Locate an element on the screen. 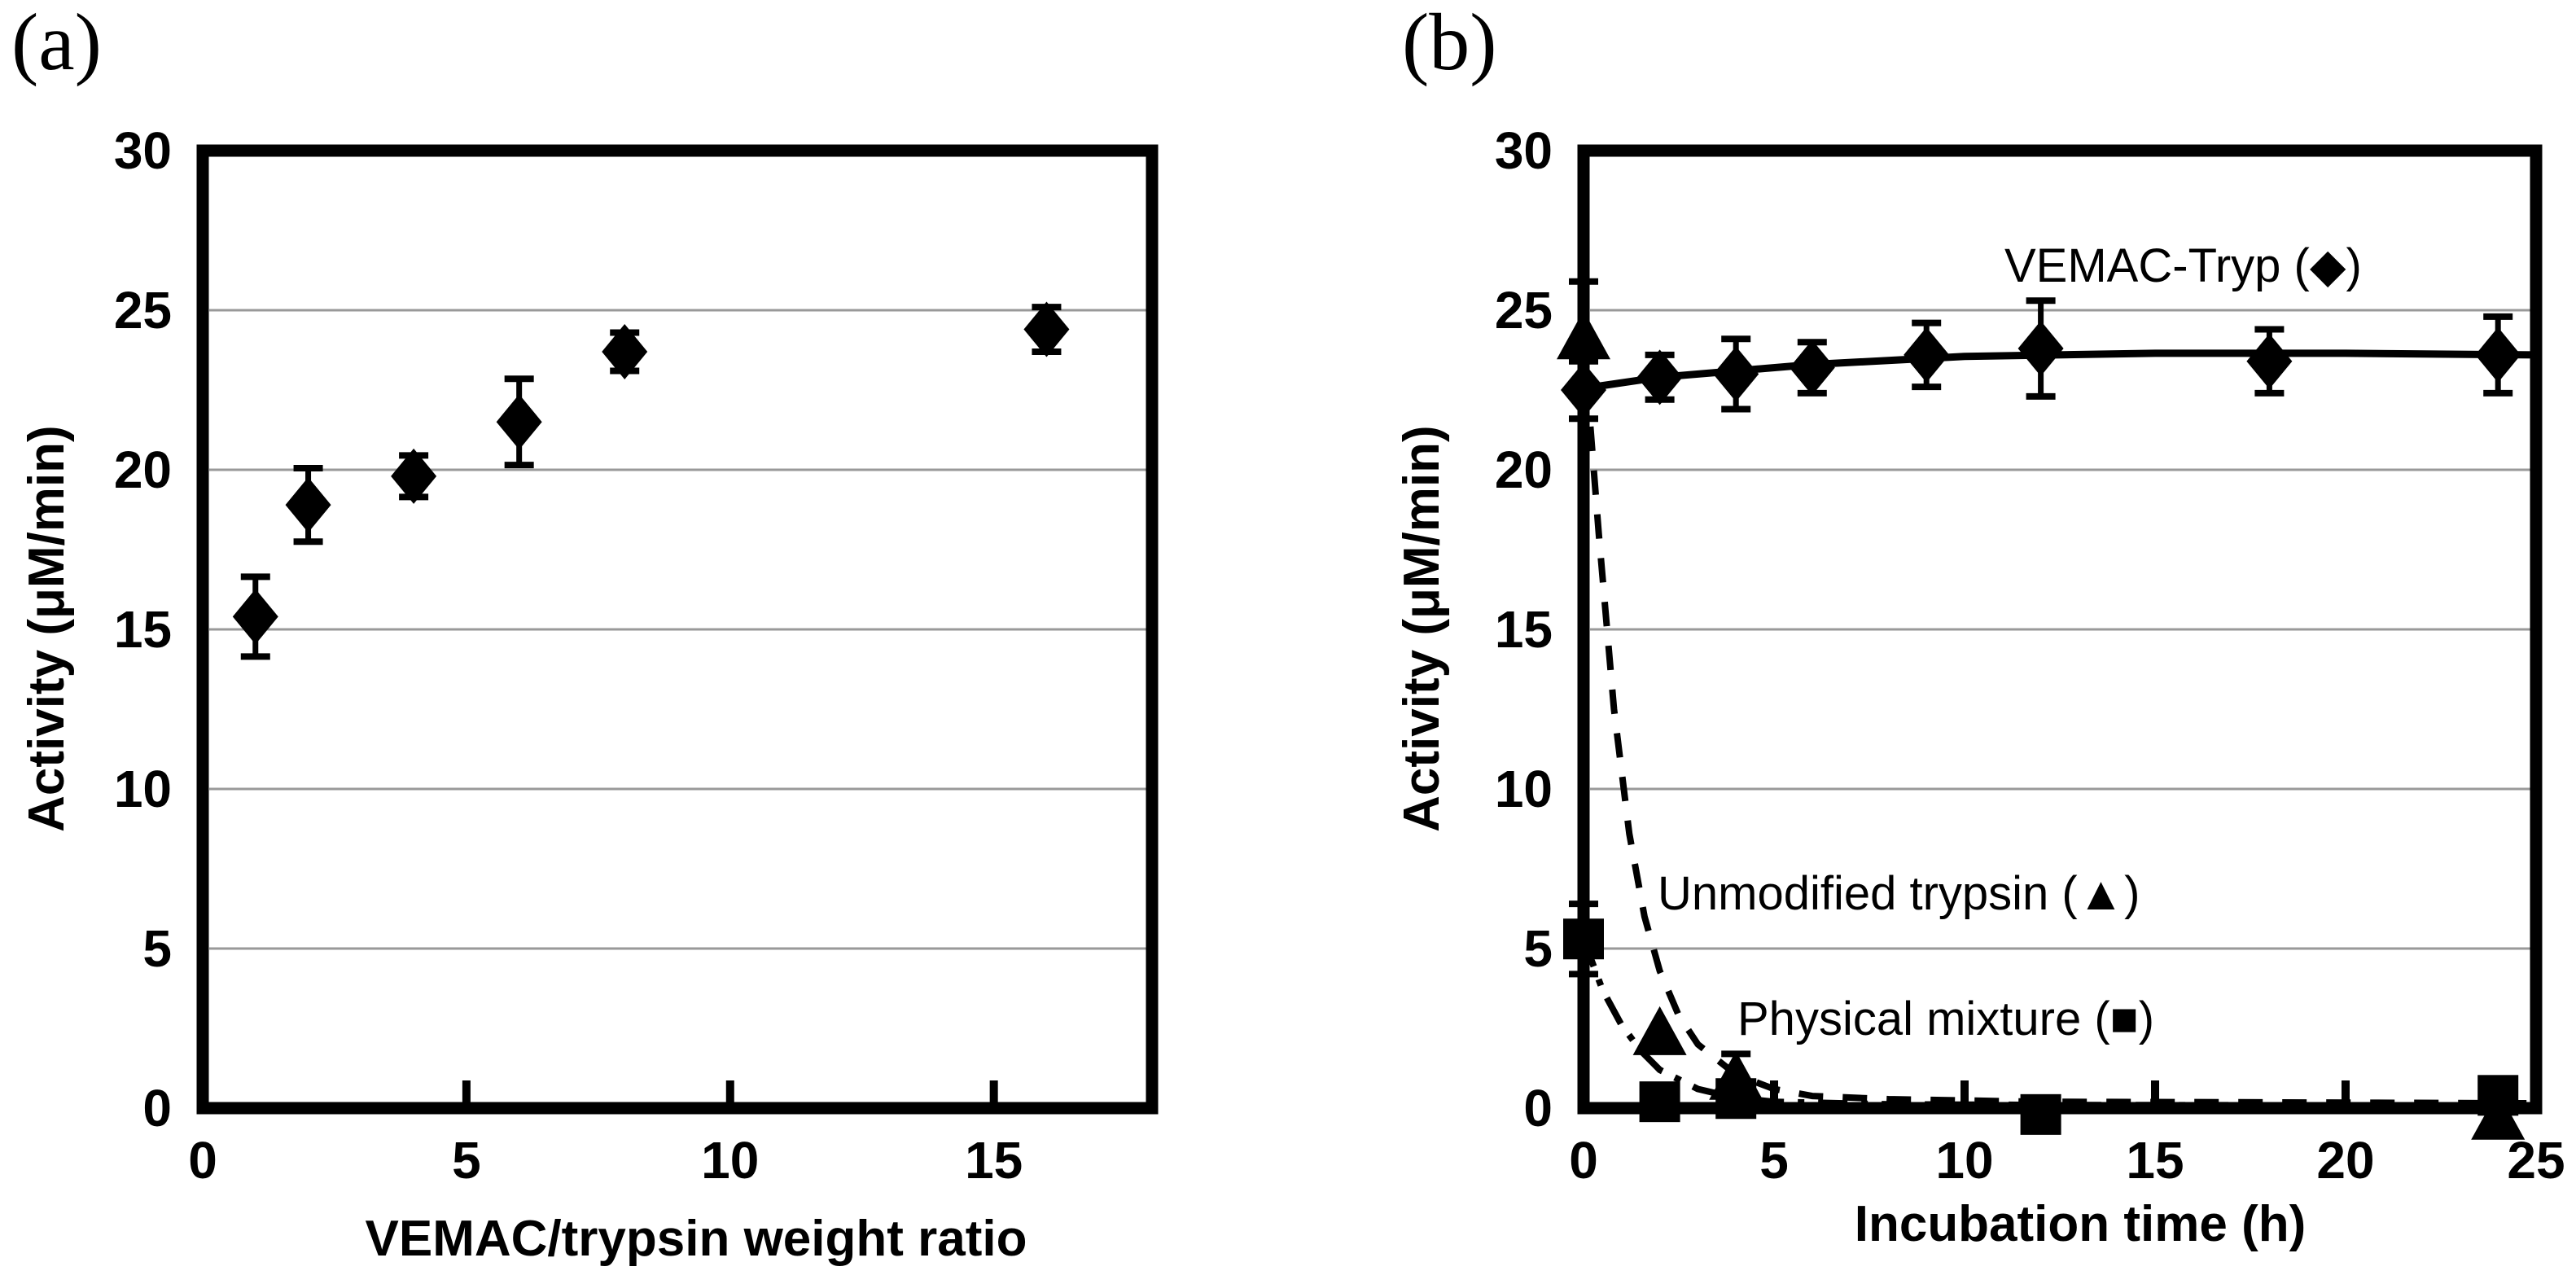  panel-b-x-axis-title: Incubation time (h) is located at coordinates (2080, 1224).